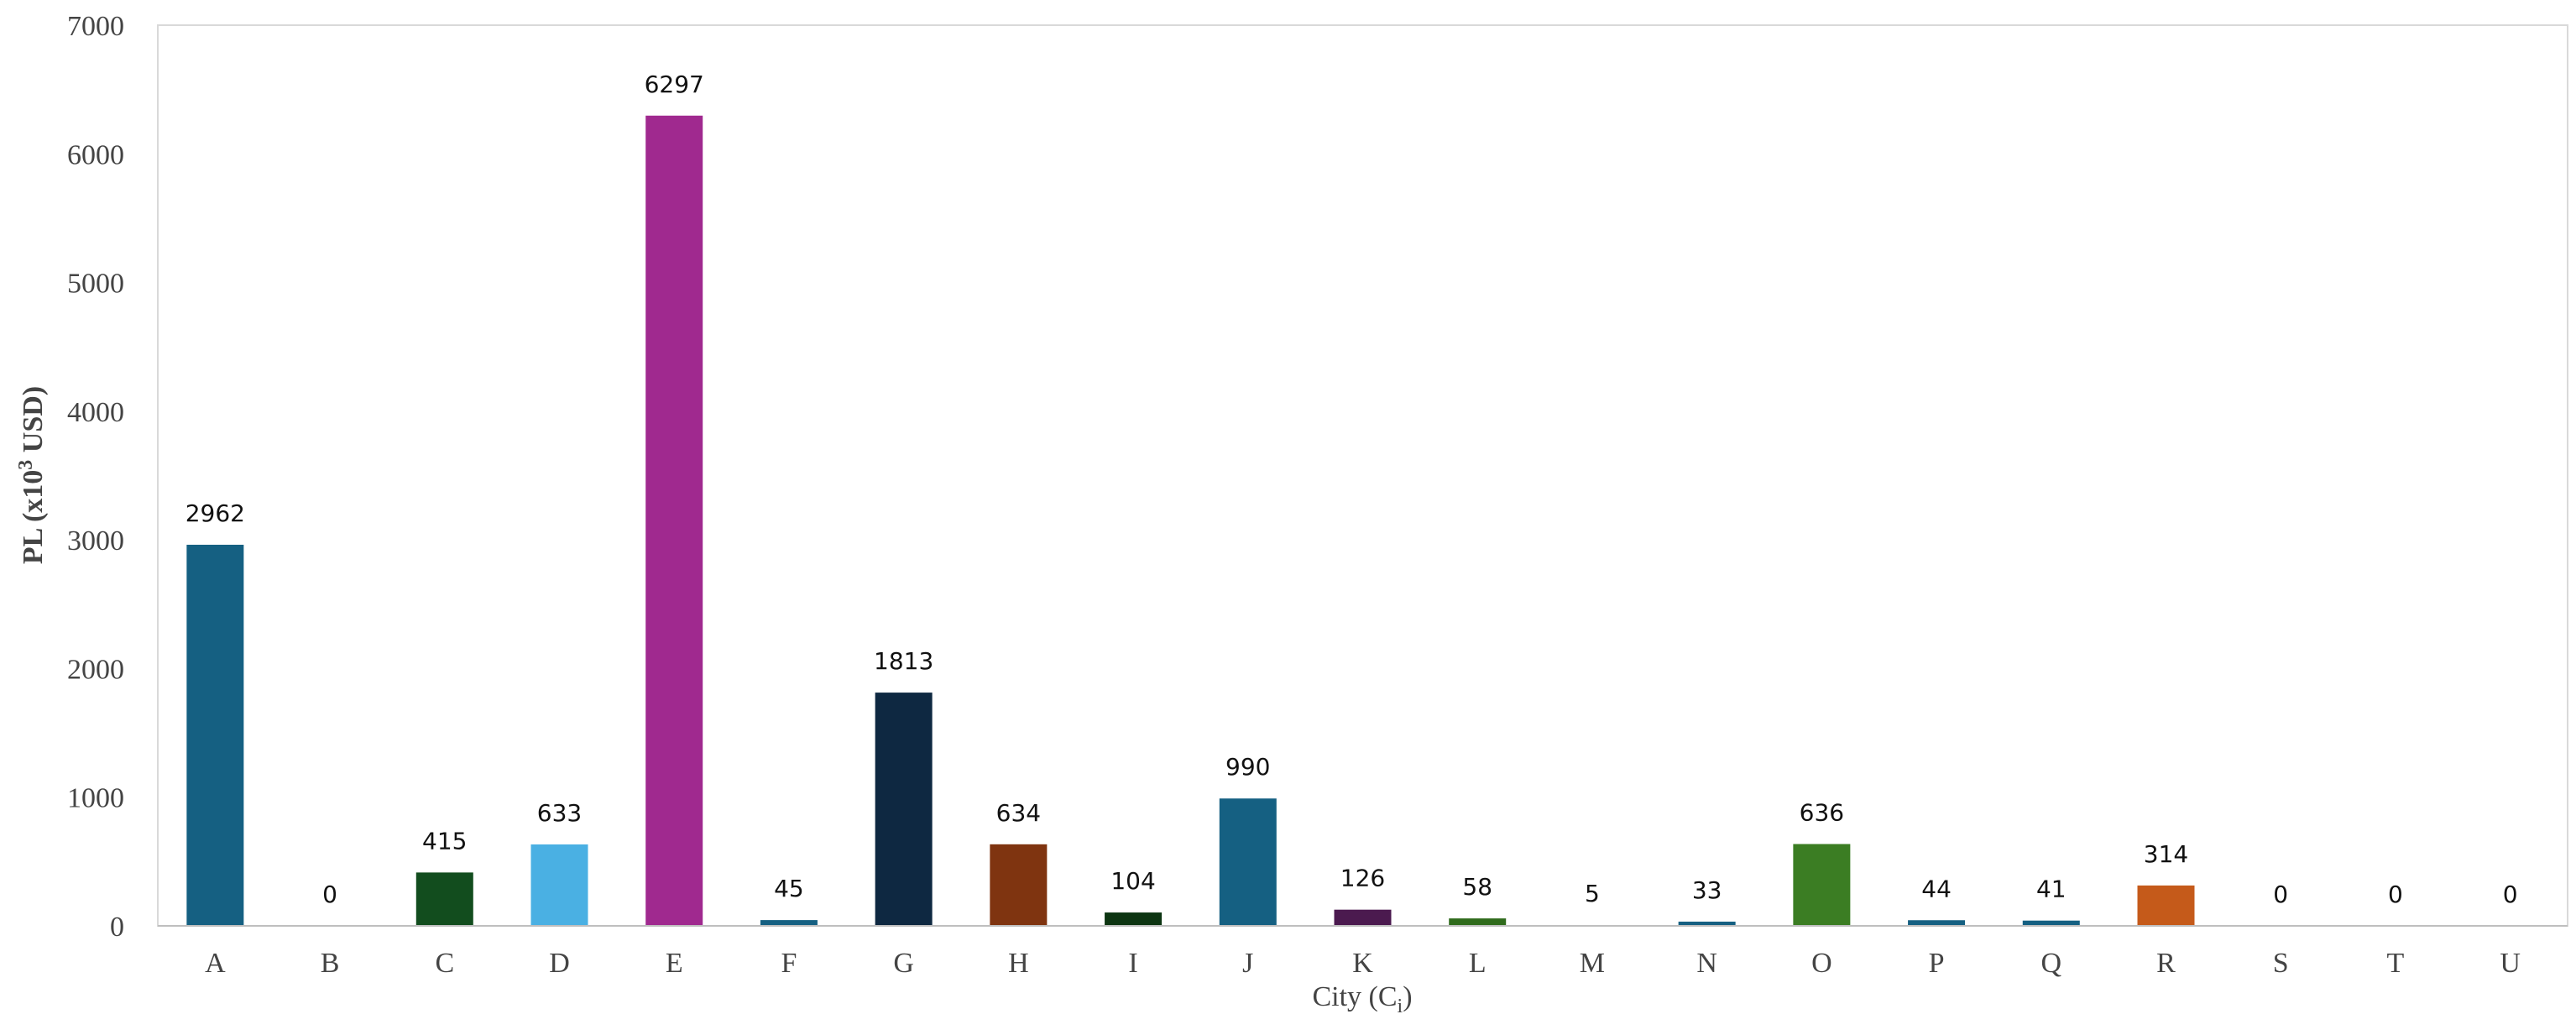  I want to click on x-tick-label-D: D, so click(559, 963).